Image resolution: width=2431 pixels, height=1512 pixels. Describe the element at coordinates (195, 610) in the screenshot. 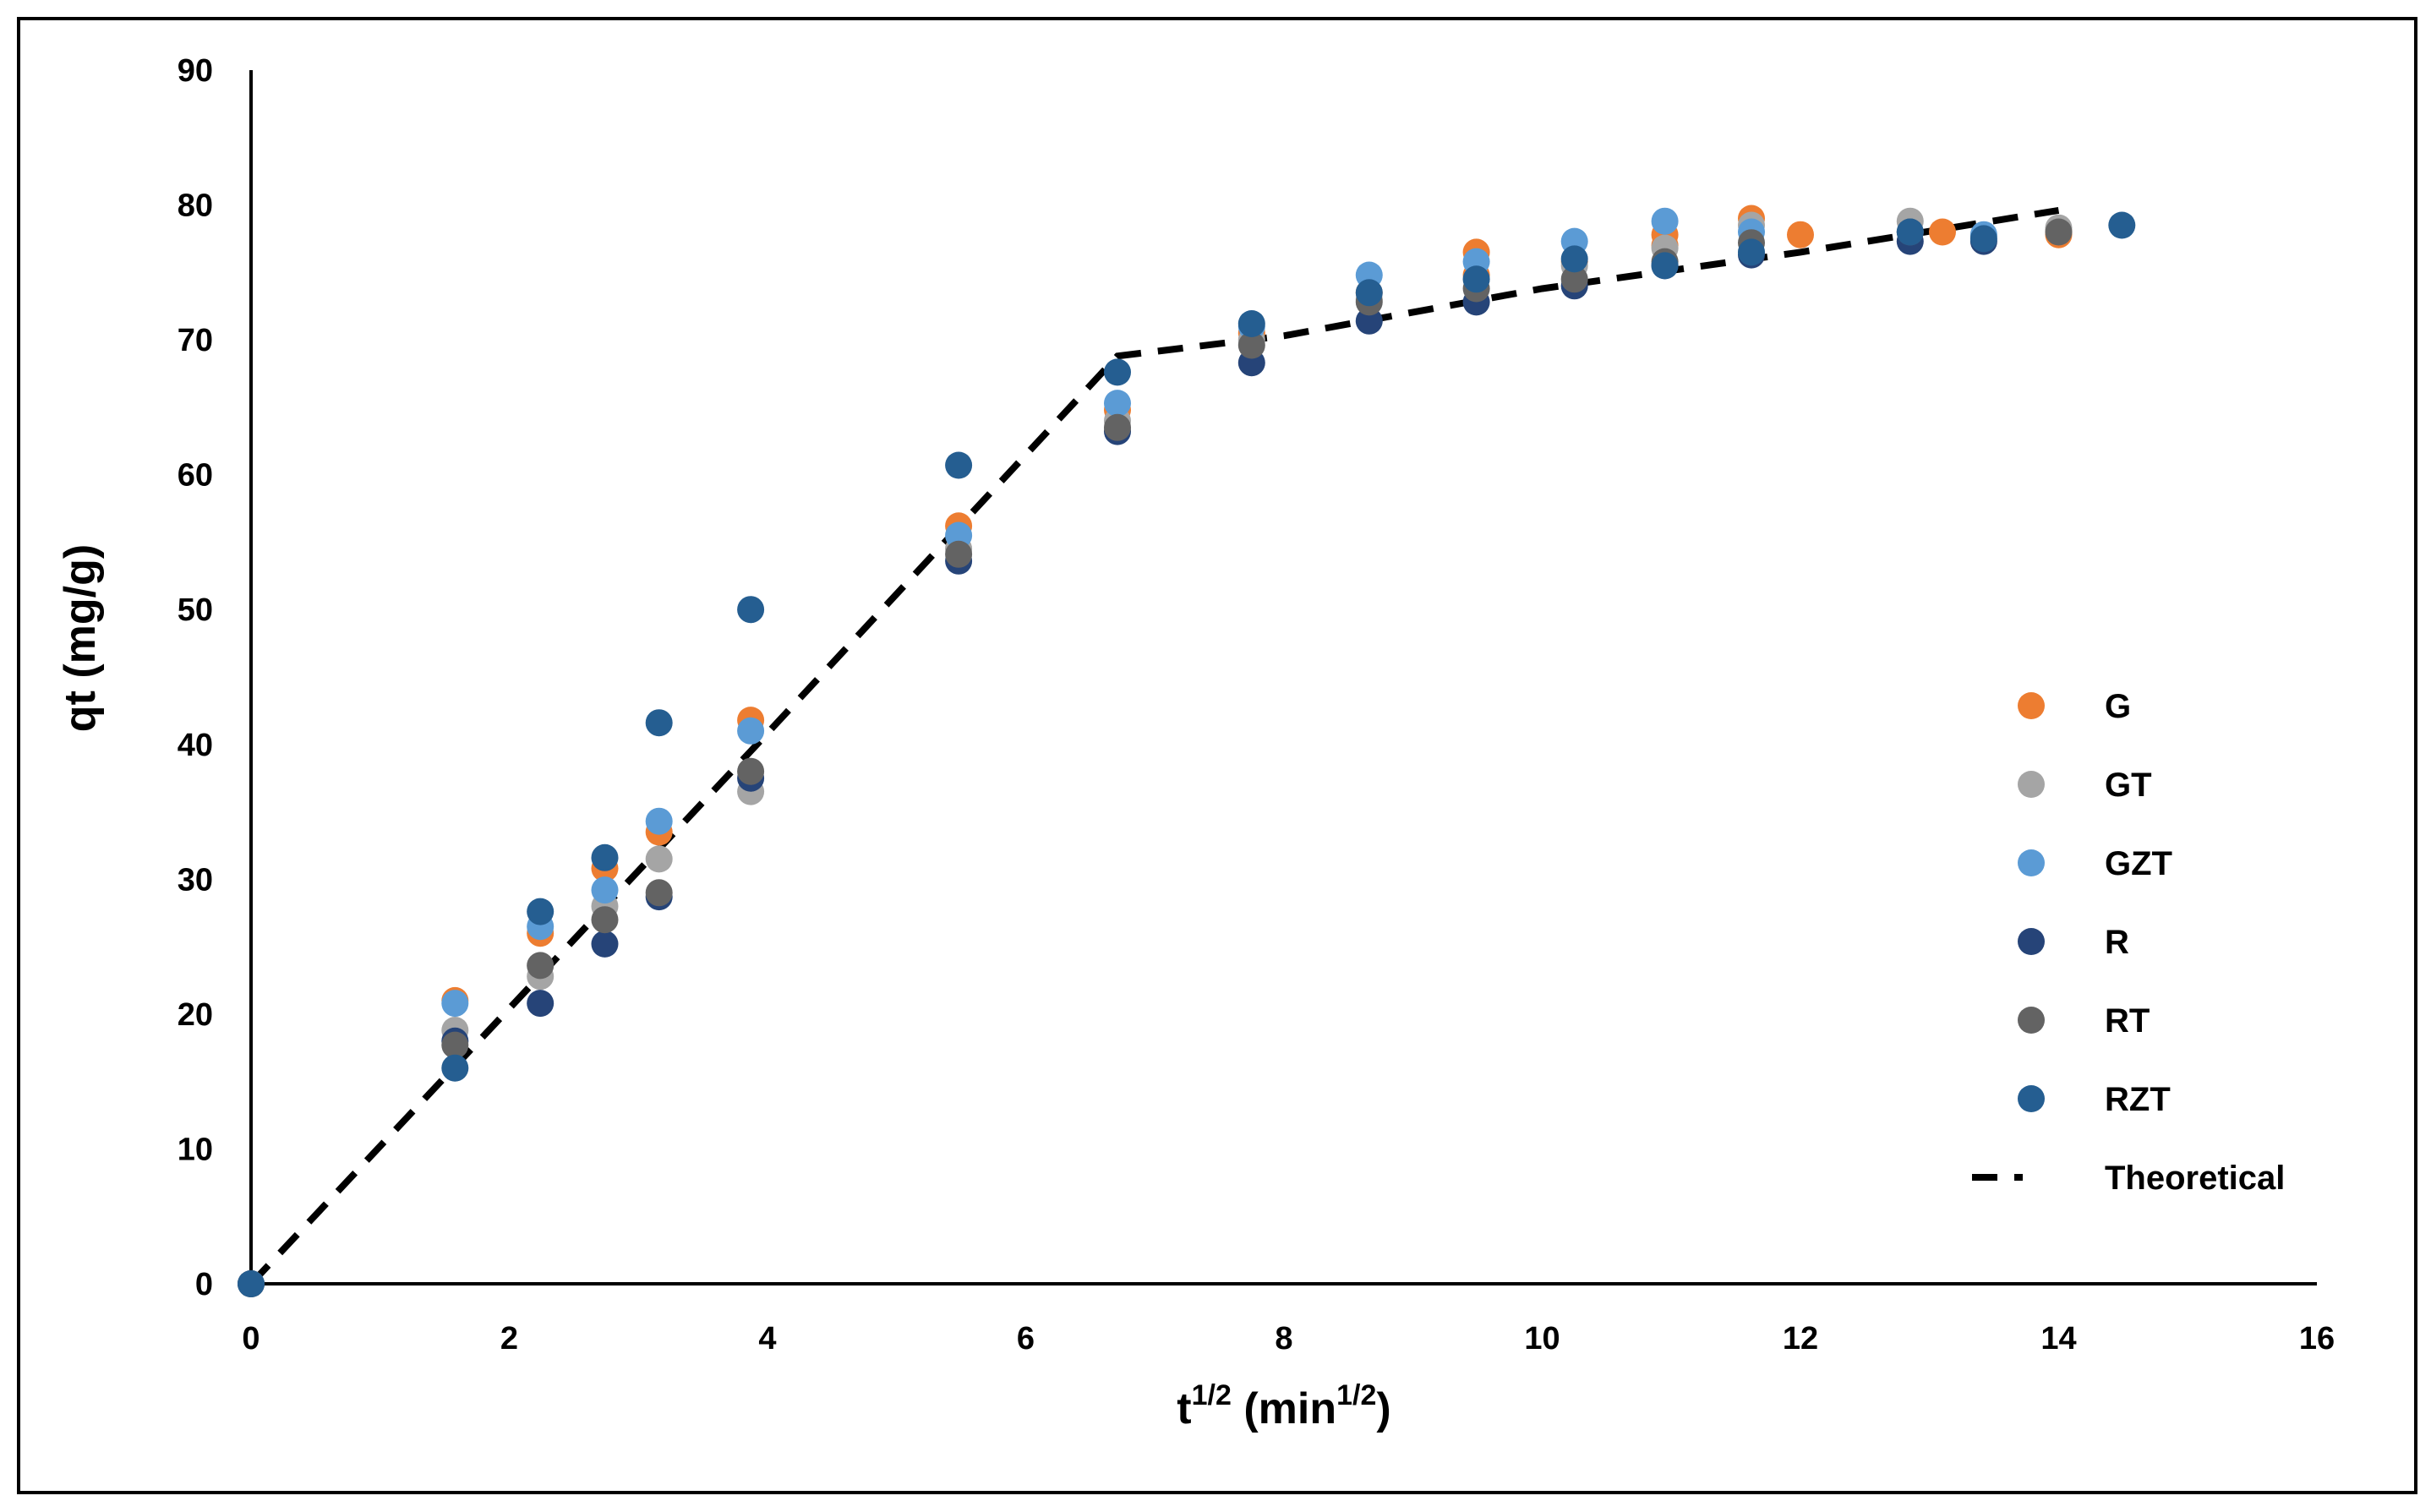

I see `y-tick-label: 50` at that location.